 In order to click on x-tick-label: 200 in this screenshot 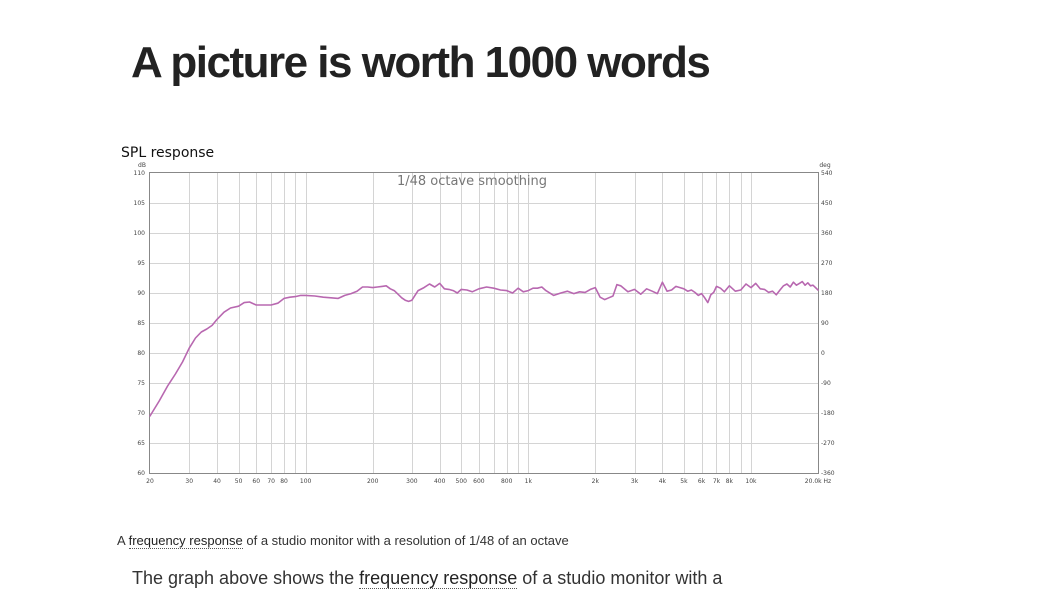, I will do `click(373, 481)`.